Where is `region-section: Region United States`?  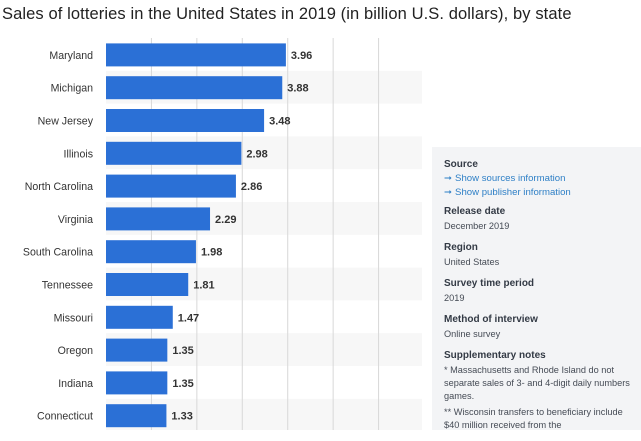
region-section: Region United States is located at coordinates (540, 255).